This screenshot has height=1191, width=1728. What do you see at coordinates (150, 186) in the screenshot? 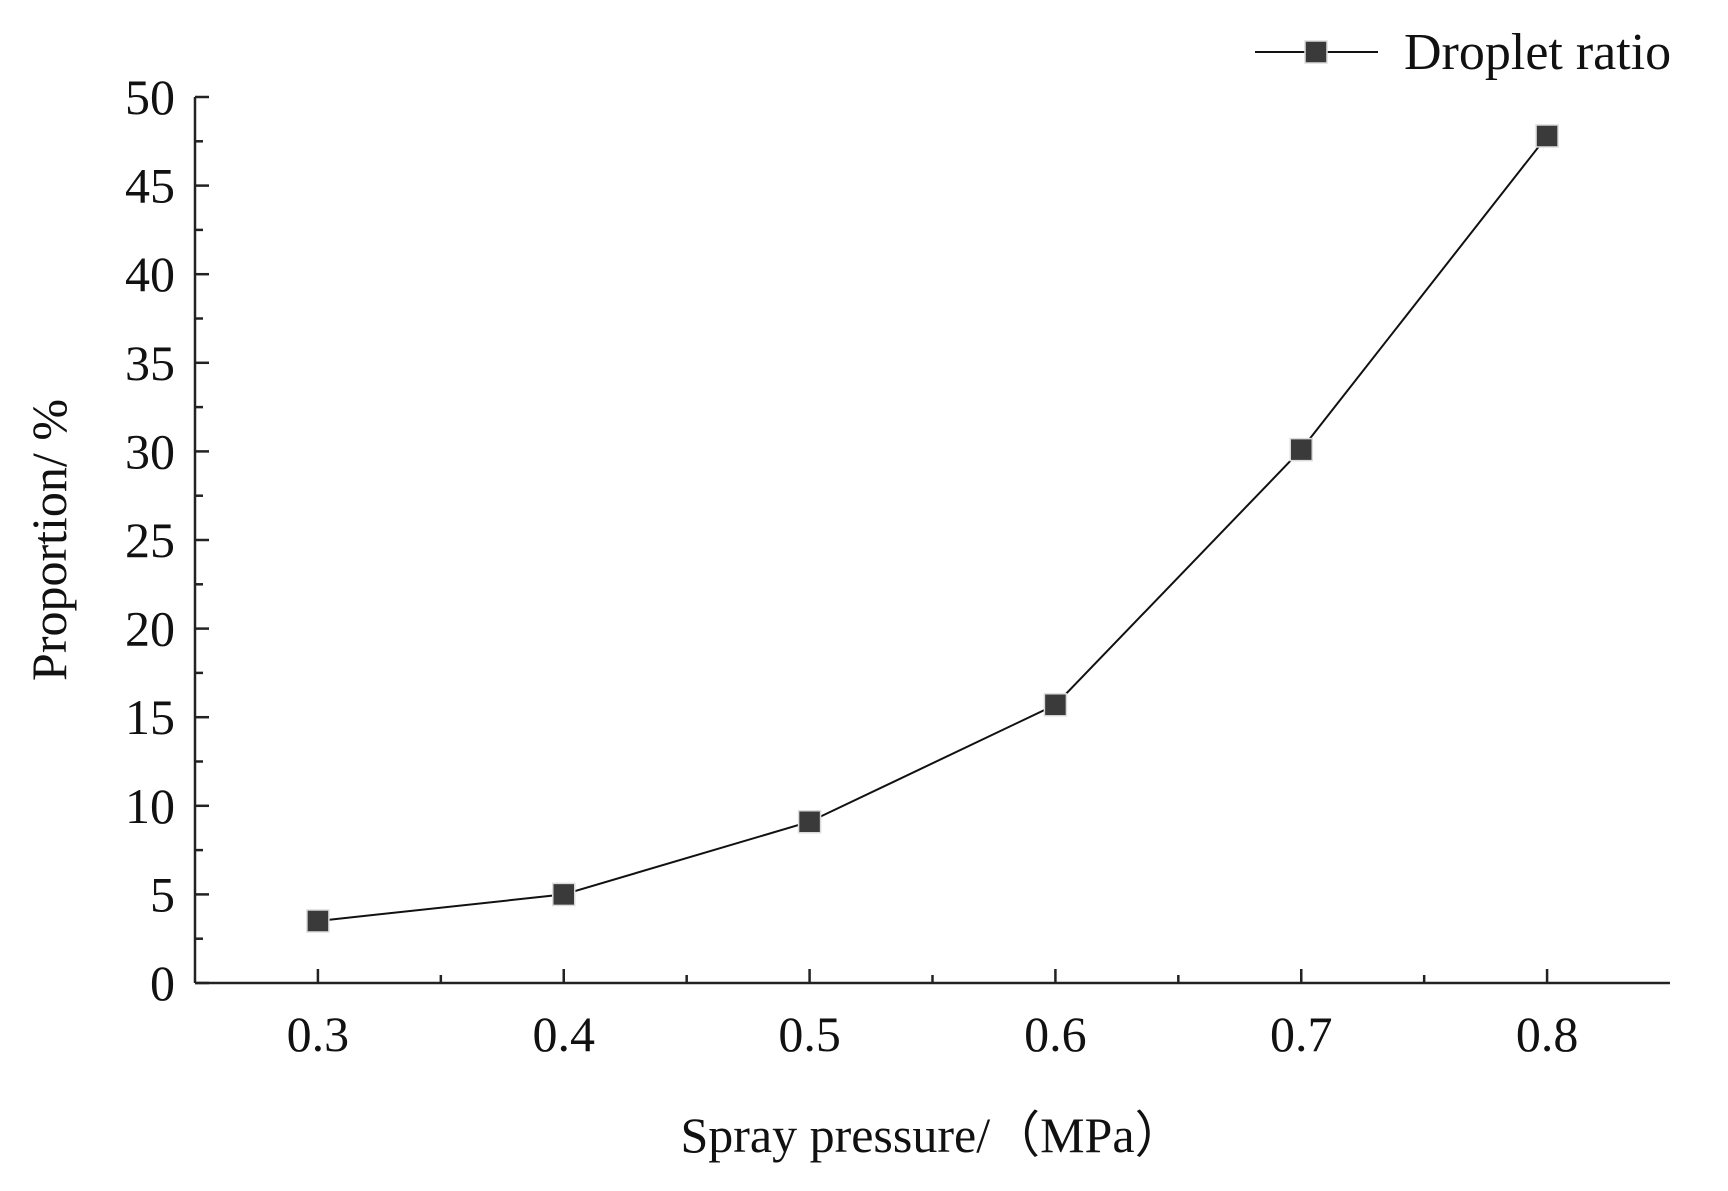
I see `y-tick-label: 45` at bounding box center [150, 186].